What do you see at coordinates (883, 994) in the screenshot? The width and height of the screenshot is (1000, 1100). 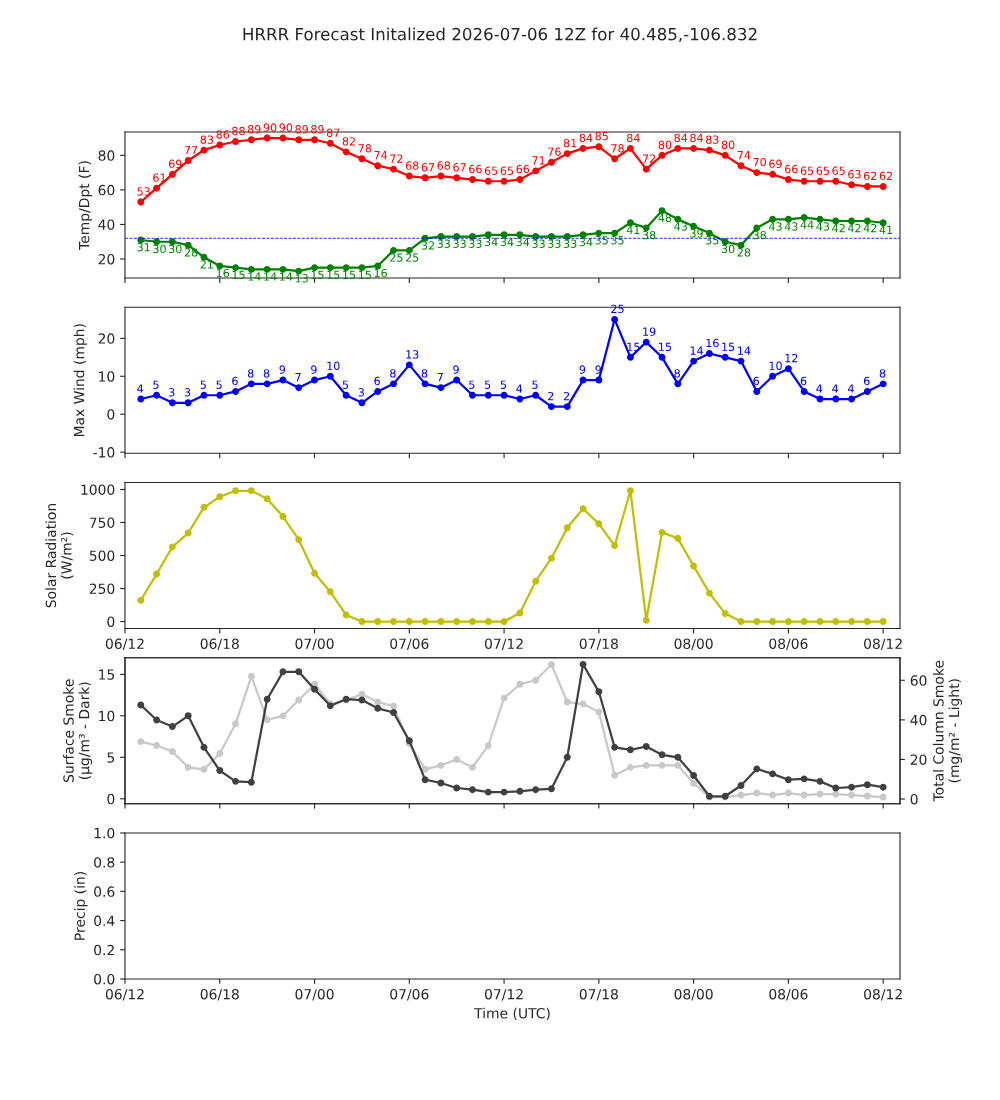 I see `x-tick-label: 08/12` at bounding box center [883, 994].